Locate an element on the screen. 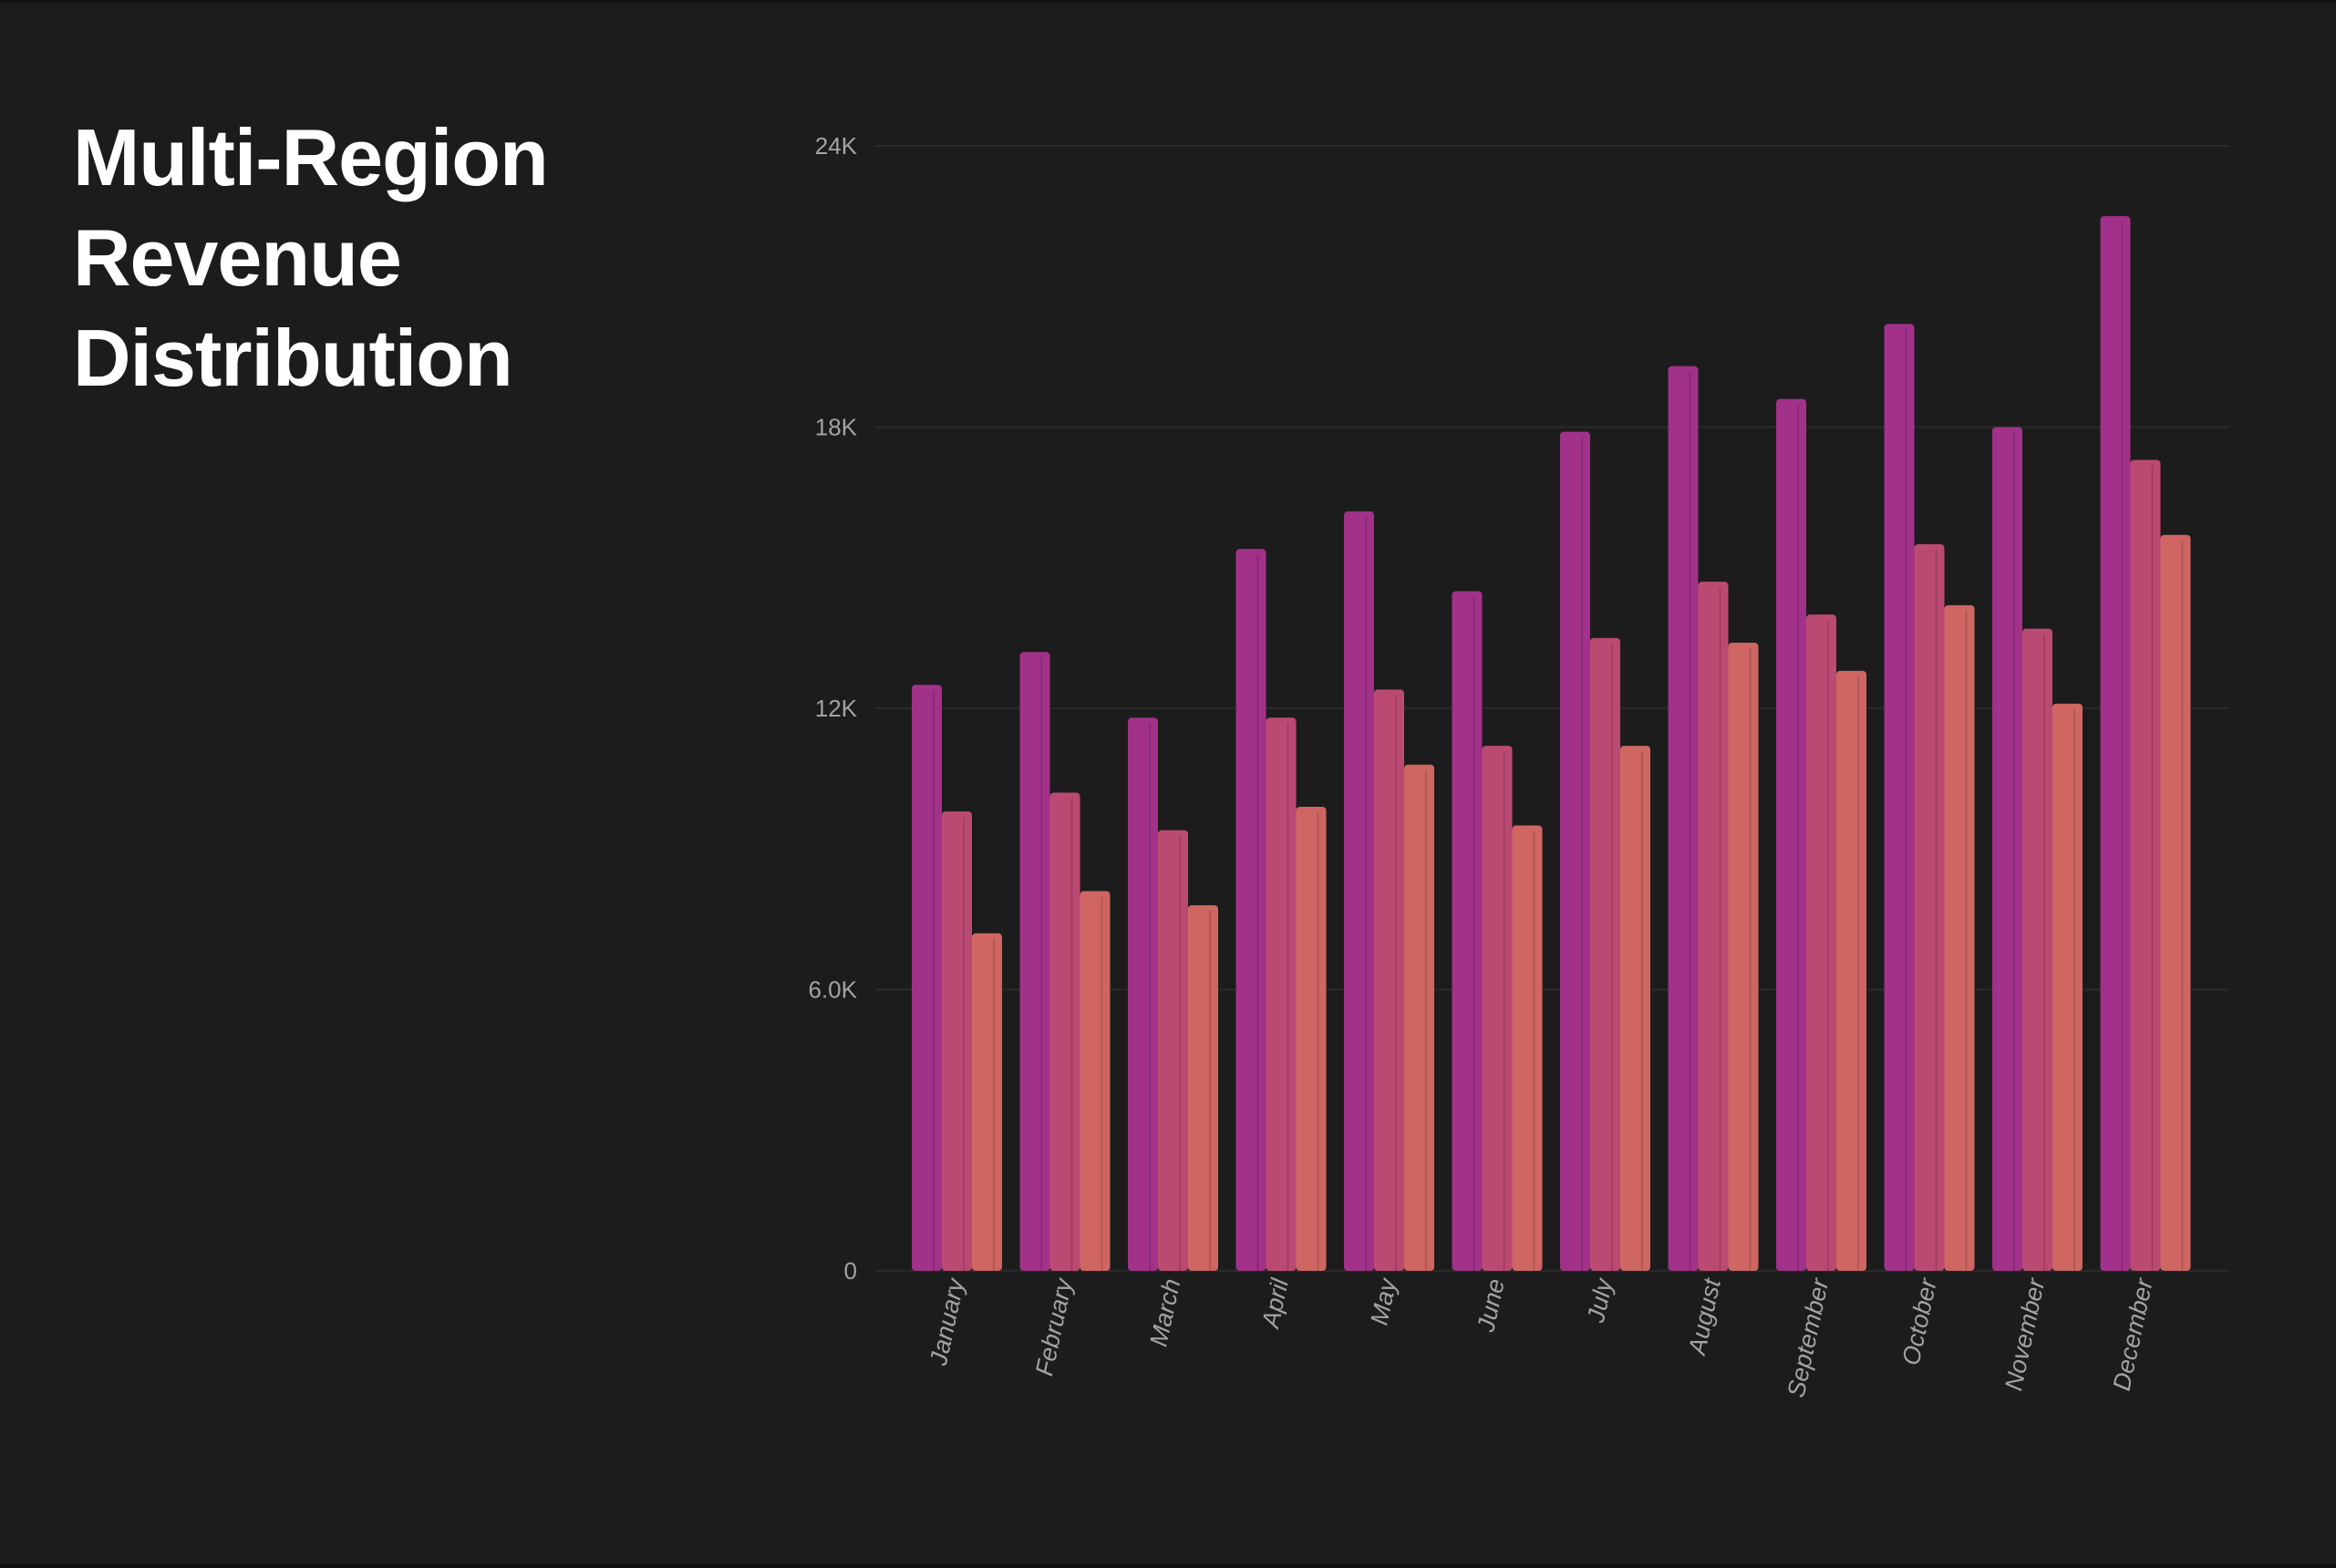 The image size is (2336, 1568). x-tick-label: October is located at coordinates (1920, 1321).